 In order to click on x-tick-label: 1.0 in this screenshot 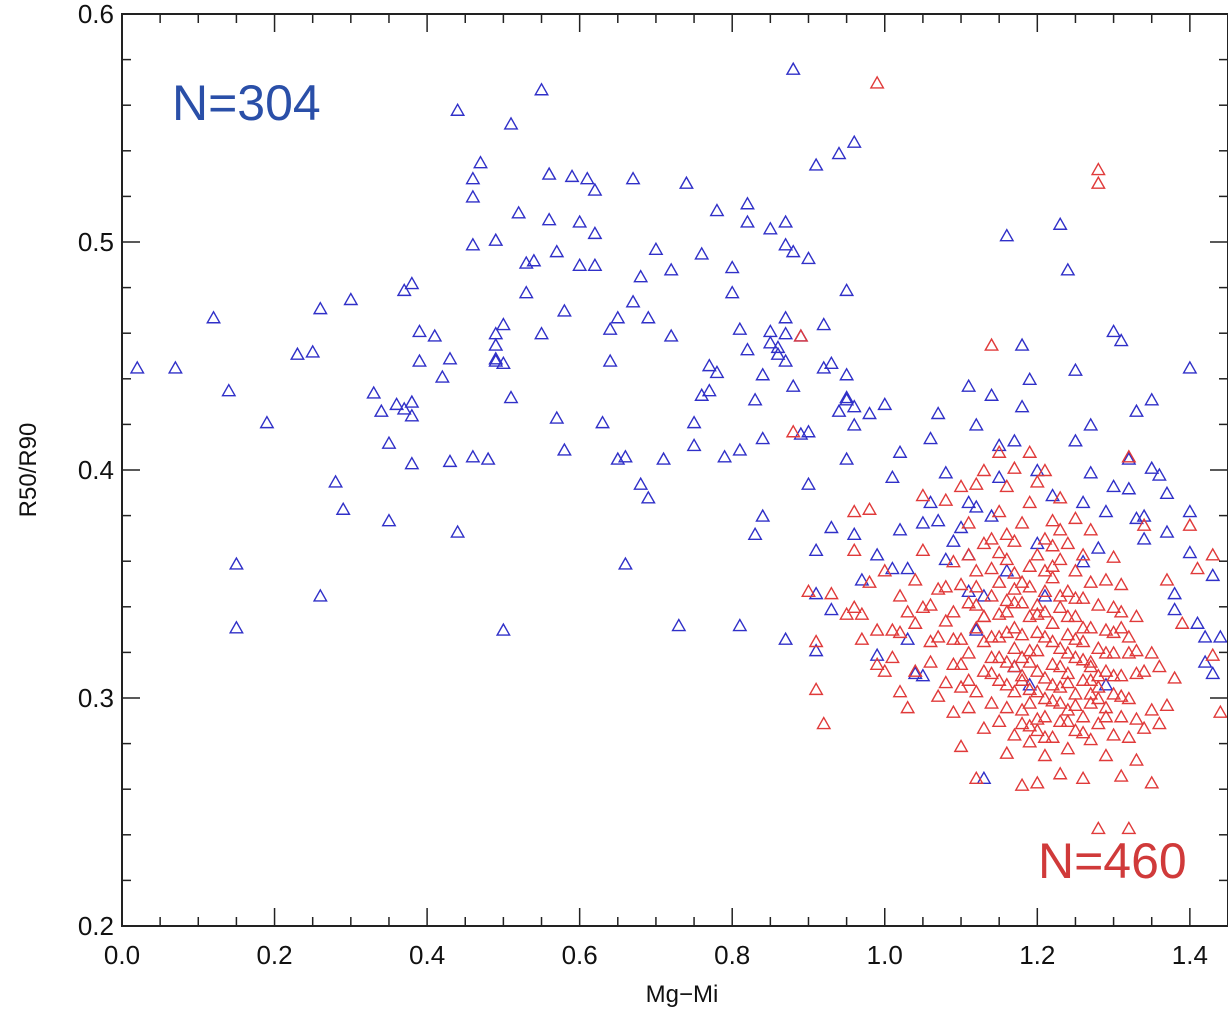, I will do `click(885, 955)`.